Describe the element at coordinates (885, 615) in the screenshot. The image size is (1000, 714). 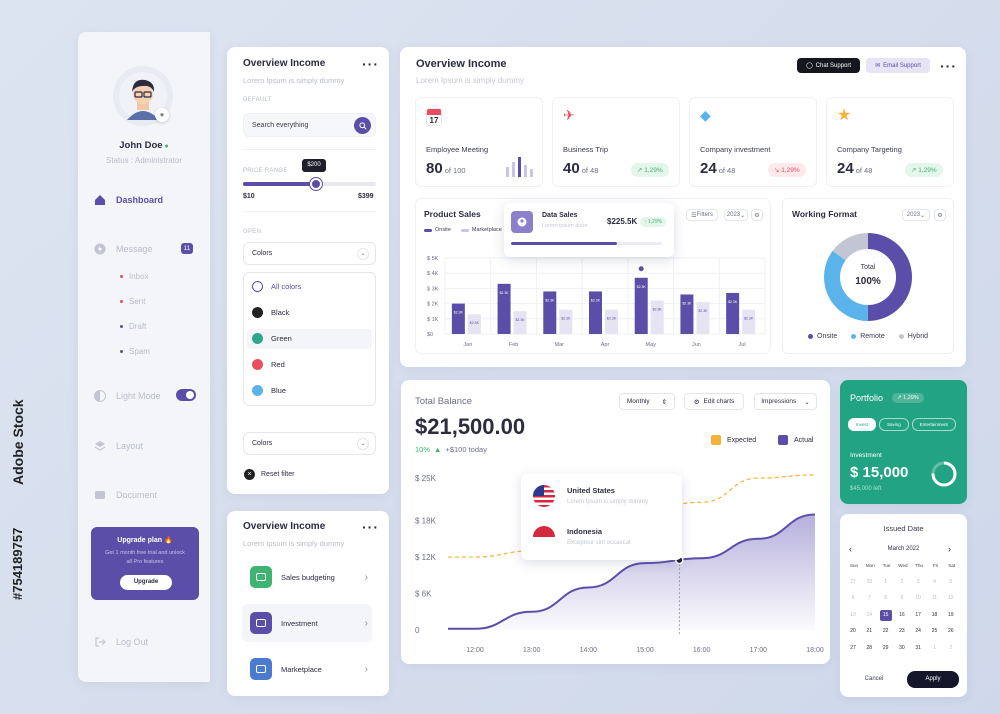
I see `calendar-day-selected: 15` at that location.